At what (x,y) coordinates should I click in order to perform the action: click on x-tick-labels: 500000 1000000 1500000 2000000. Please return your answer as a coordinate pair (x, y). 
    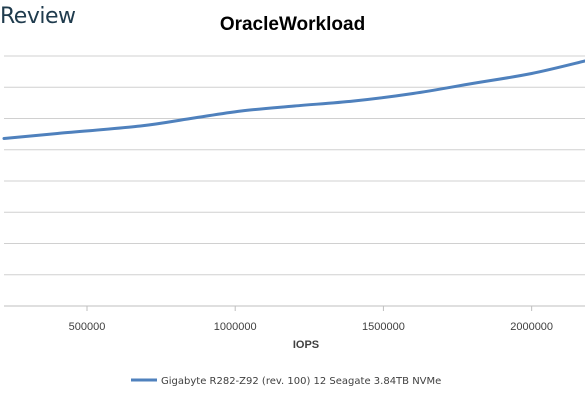
    Looking at the image, I should click on (311, 319).